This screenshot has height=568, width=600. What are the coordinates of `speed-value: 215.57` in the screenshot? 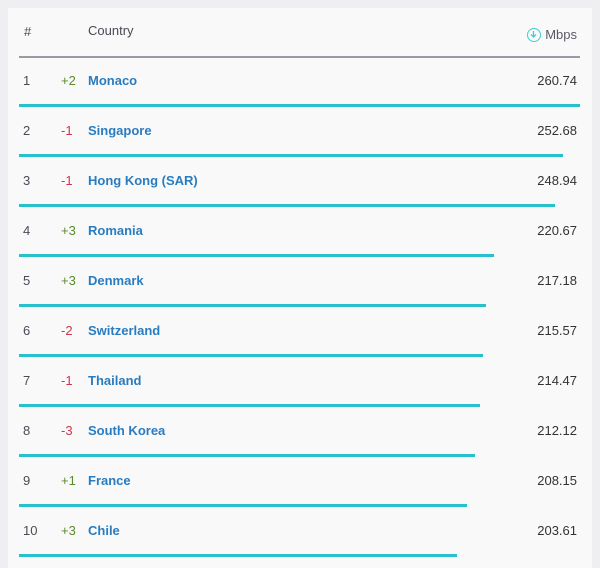 It's located at (557, 330).